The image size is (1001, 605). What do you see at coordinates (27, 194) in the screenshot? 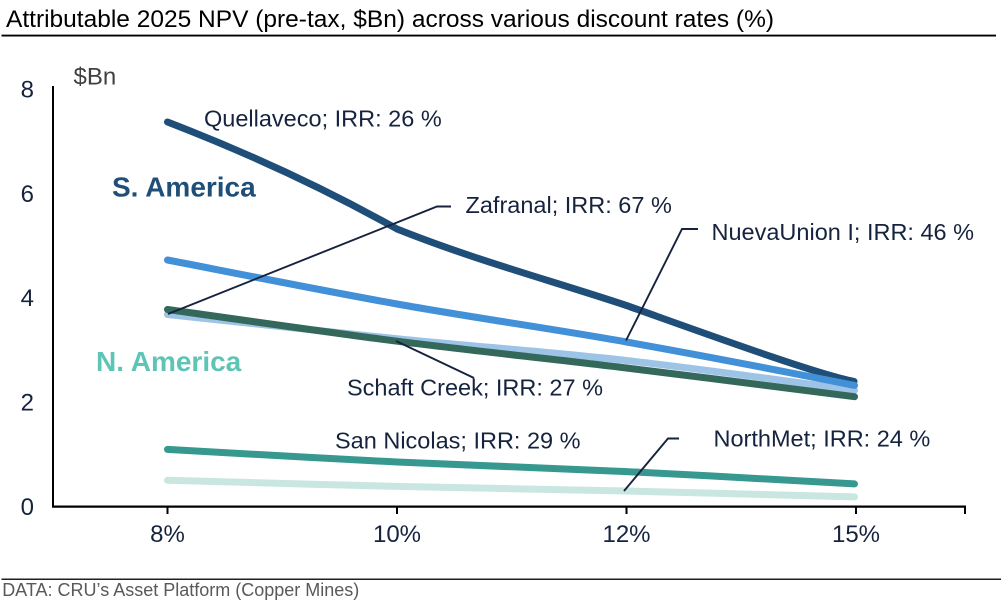
I see `svg-text: 6` at bounding box center [27, 194].